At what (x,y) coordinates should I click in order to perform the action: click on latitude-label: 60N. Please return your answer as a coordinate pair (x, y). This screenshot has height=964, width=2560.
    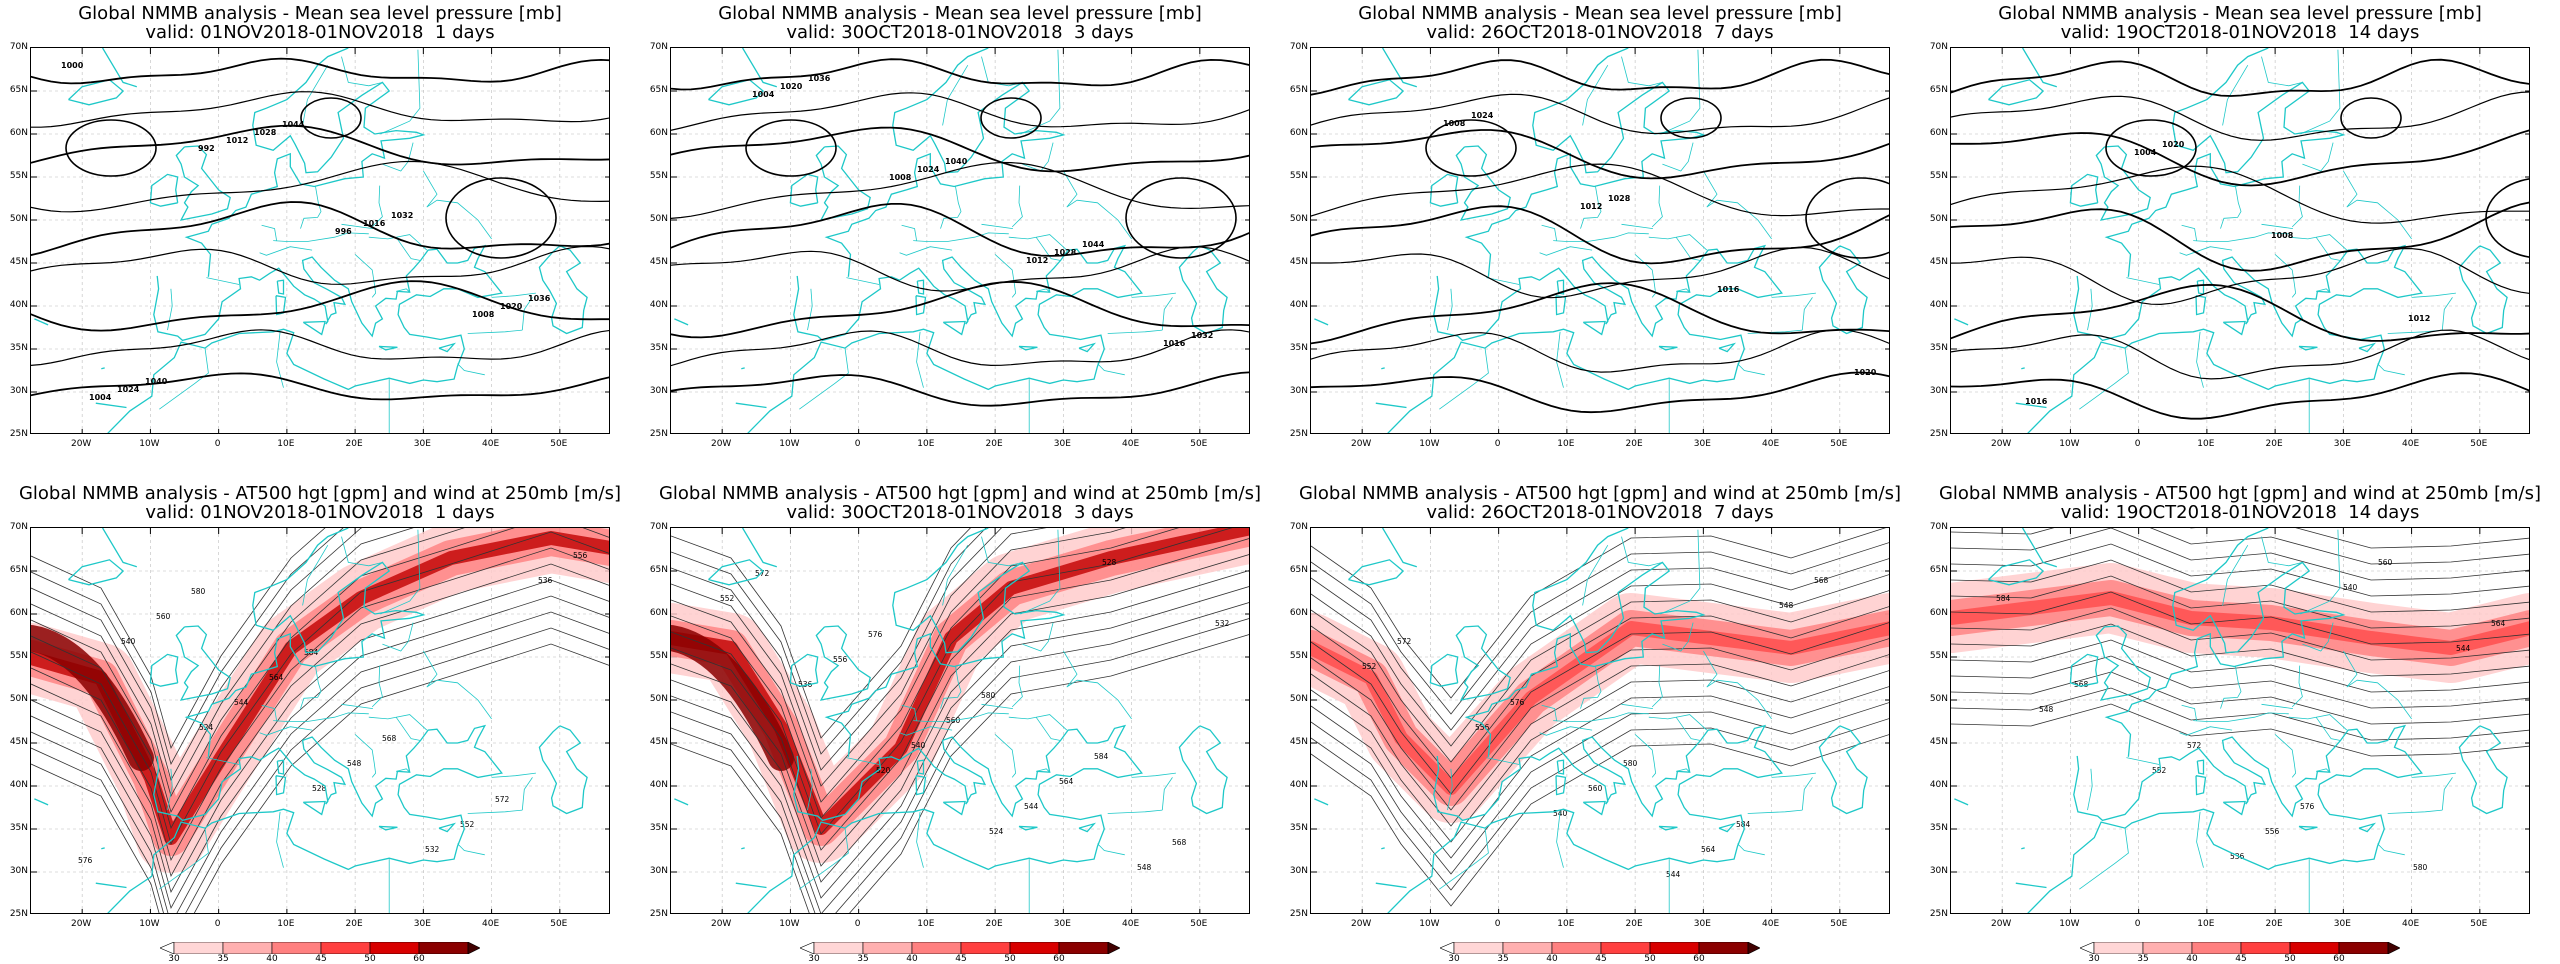
    Looking at the image, I should click on (658, 613).